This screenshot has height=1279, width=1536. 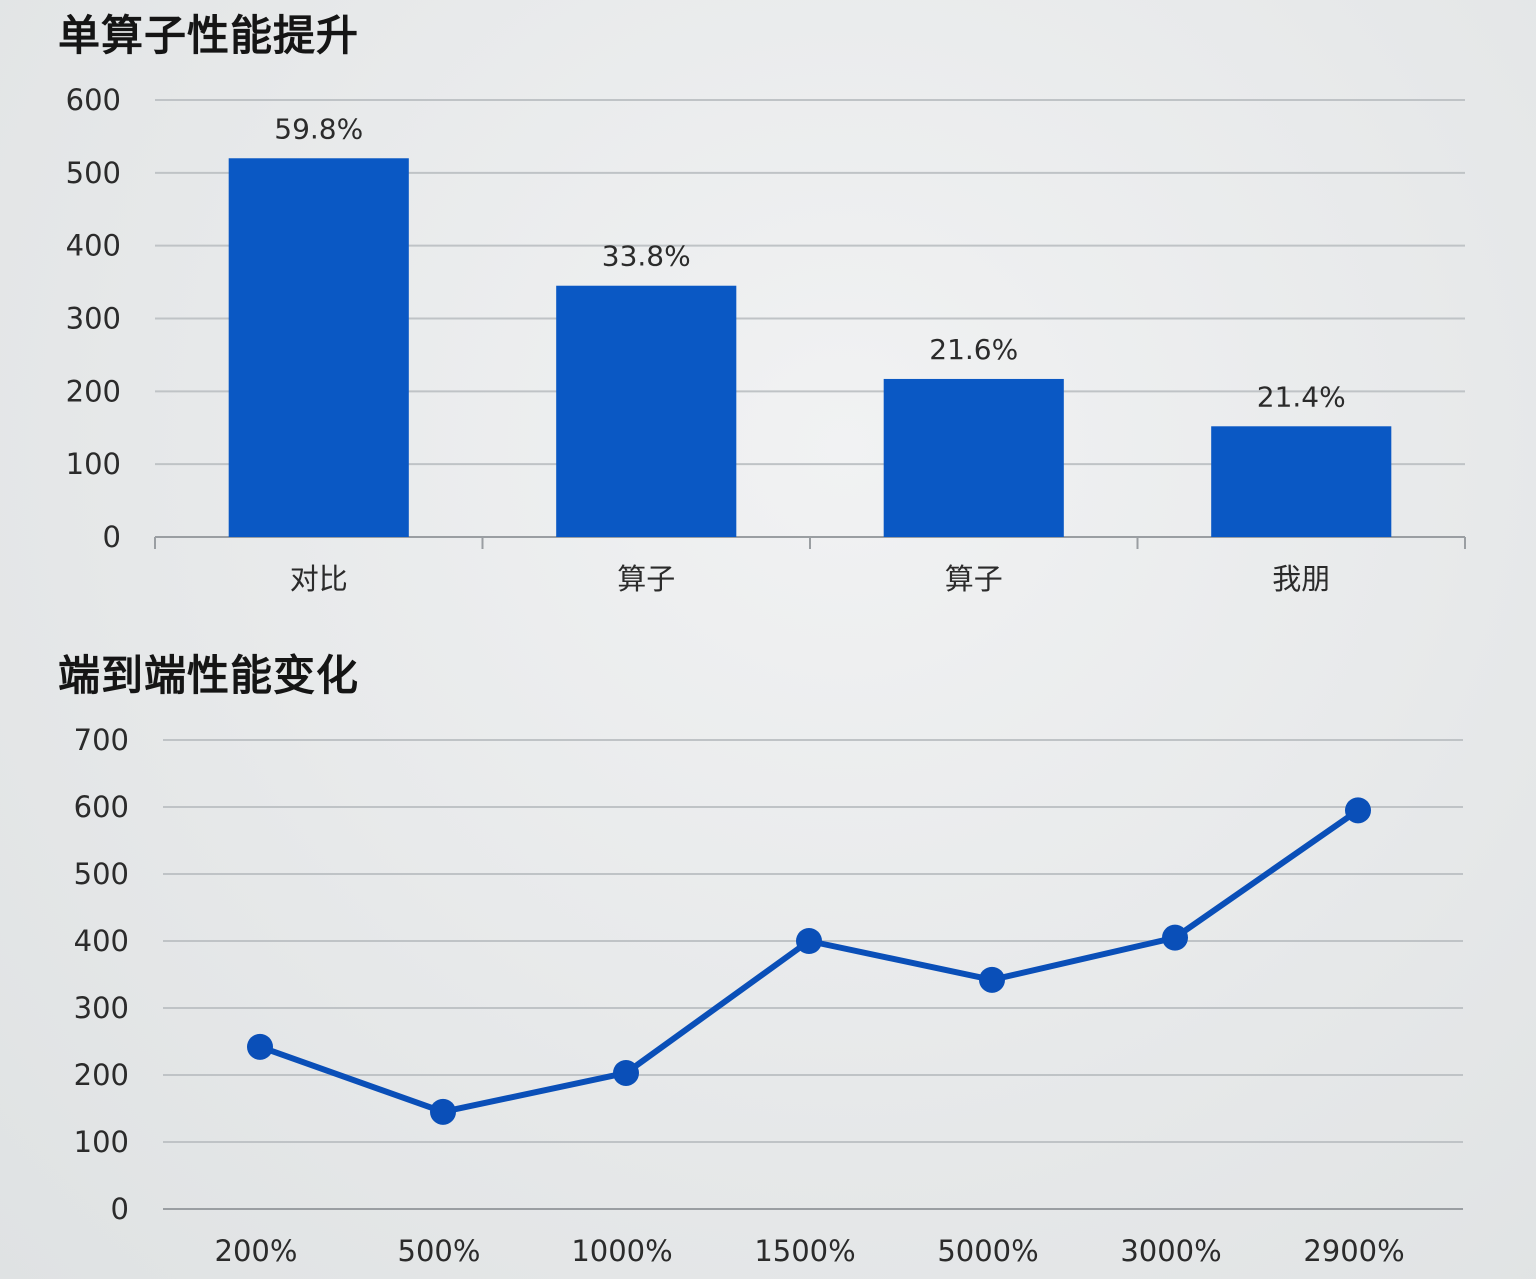 I want to click on bar-y-tick-label: 500, so click(x=93, y=173).